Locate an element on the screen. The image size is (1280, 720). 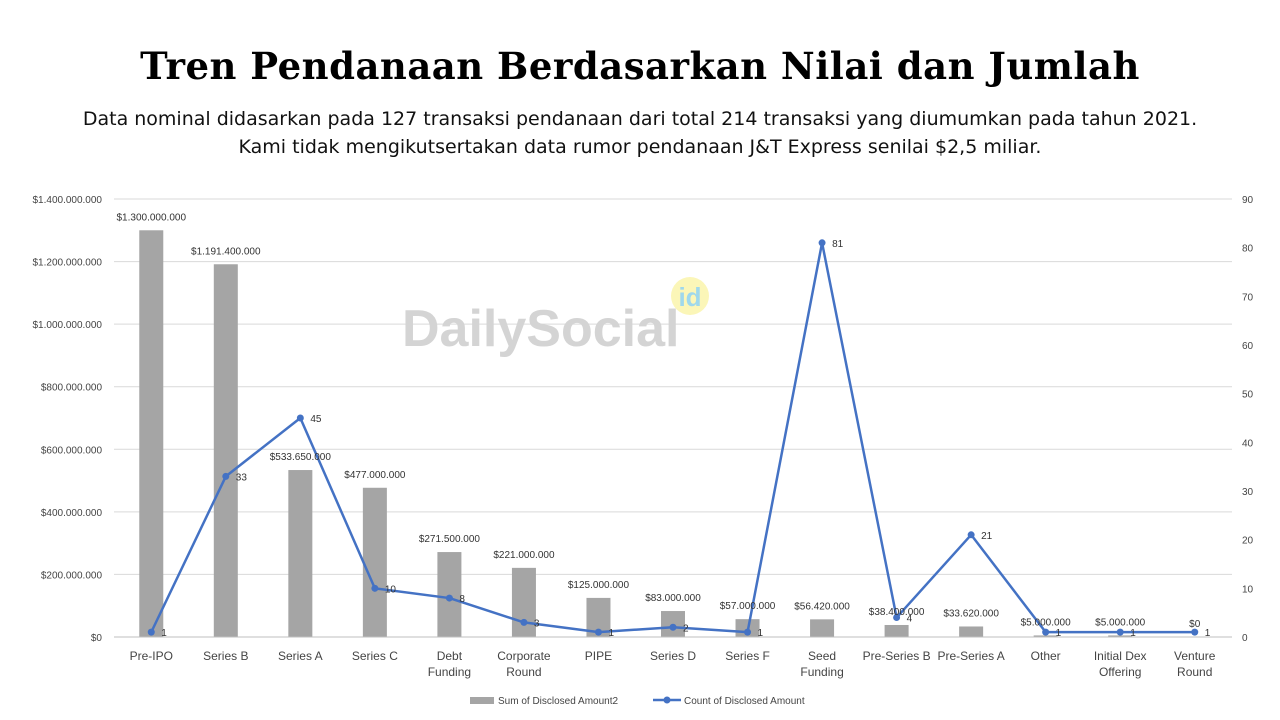
x-tick-label: Pre-Series B is located at coordinates (897, 656).